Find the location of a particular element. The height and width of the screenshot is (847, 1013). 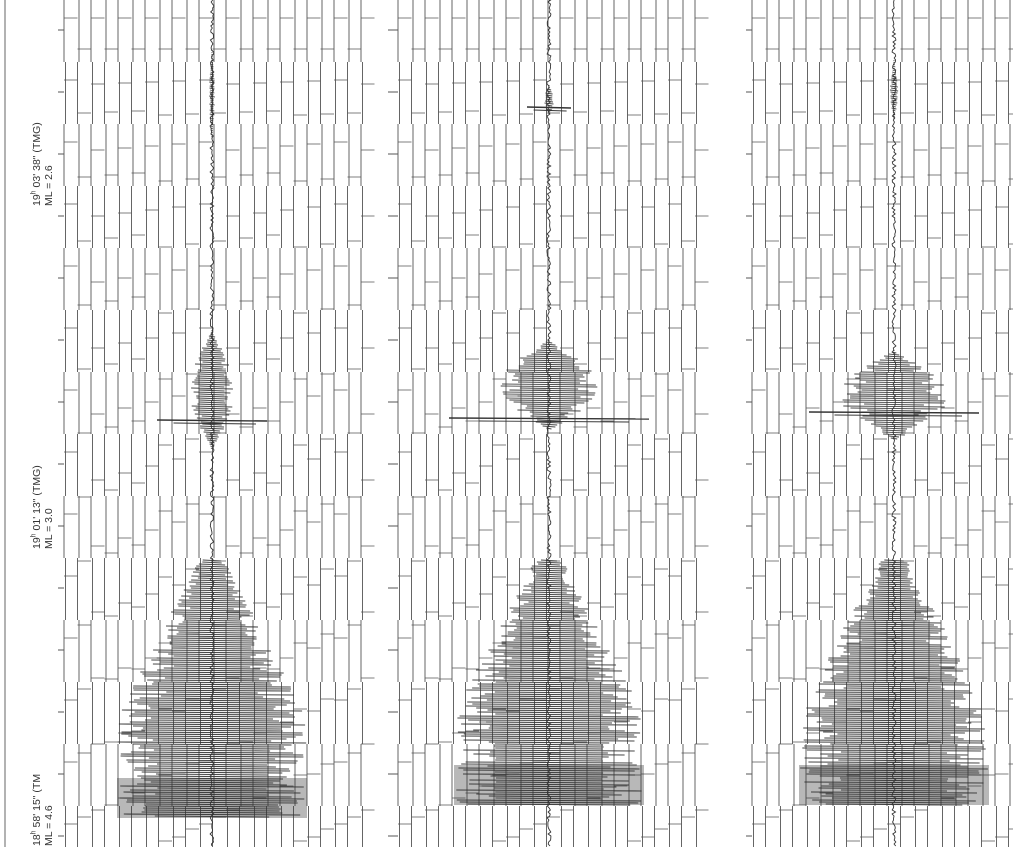

event-label-2: 19h 01' 13" (TMG) ML = 3.0 is located at coordinates (43, 507).